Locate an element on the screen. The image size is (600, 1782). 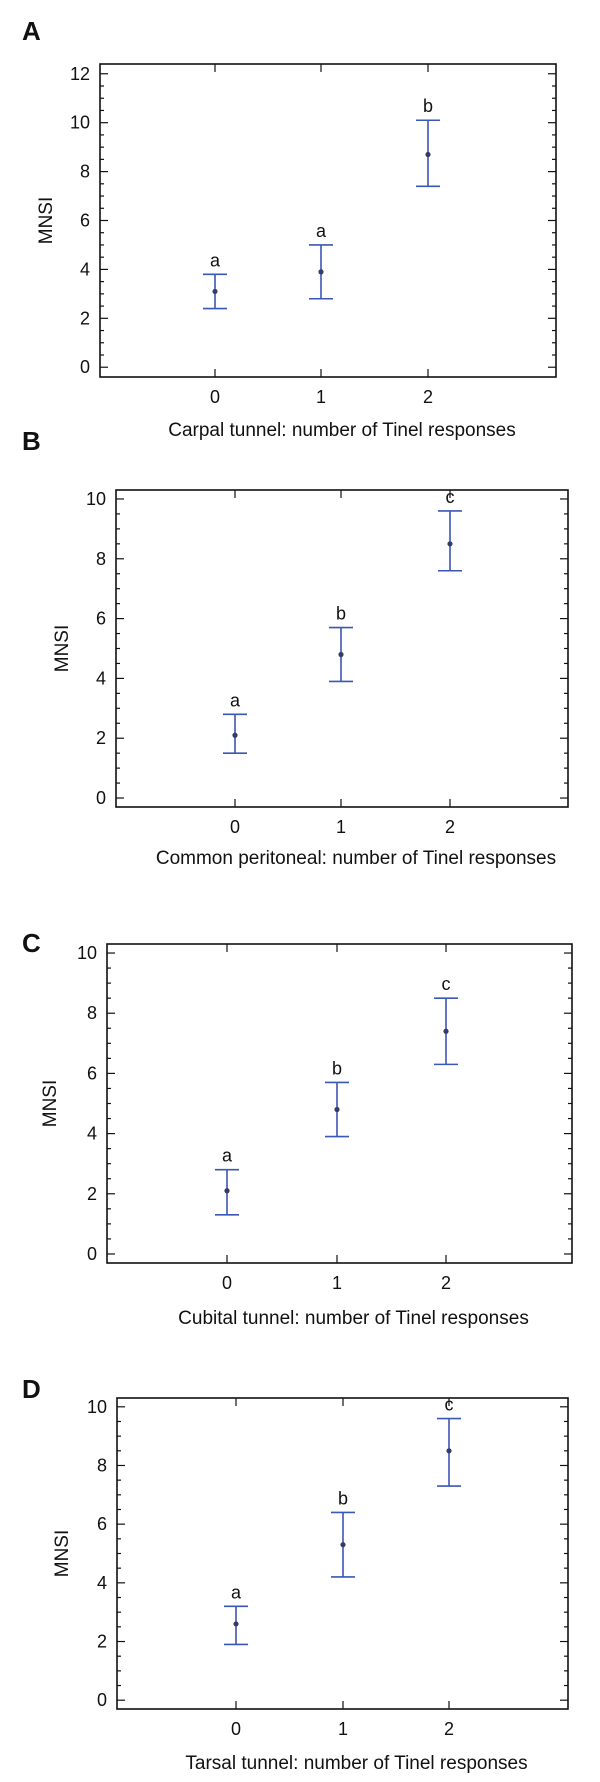
x-axis-title: Carpal tunnel: number of Tinel responses is located at coordinates (341, 430).